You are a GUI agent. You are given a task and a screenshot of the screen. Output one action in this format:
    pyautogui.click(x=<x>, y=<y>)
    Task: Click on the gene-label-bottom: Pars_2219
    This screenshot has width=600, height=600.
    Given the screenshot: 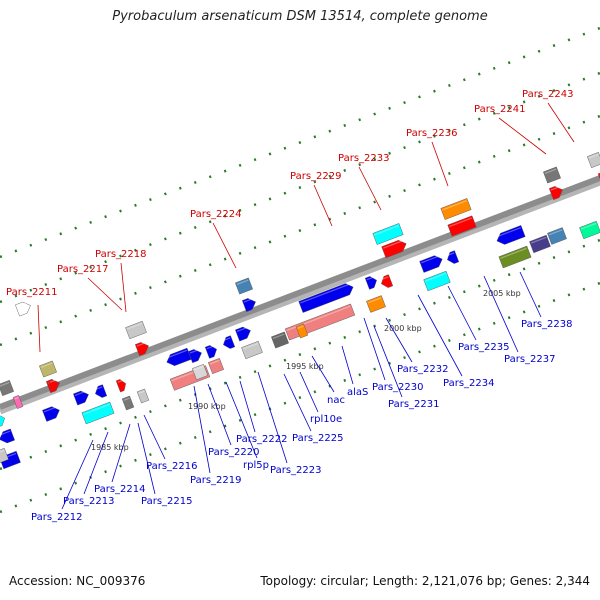 What is the action you would take?
    pyautogui.click(x=215, y=480)
    